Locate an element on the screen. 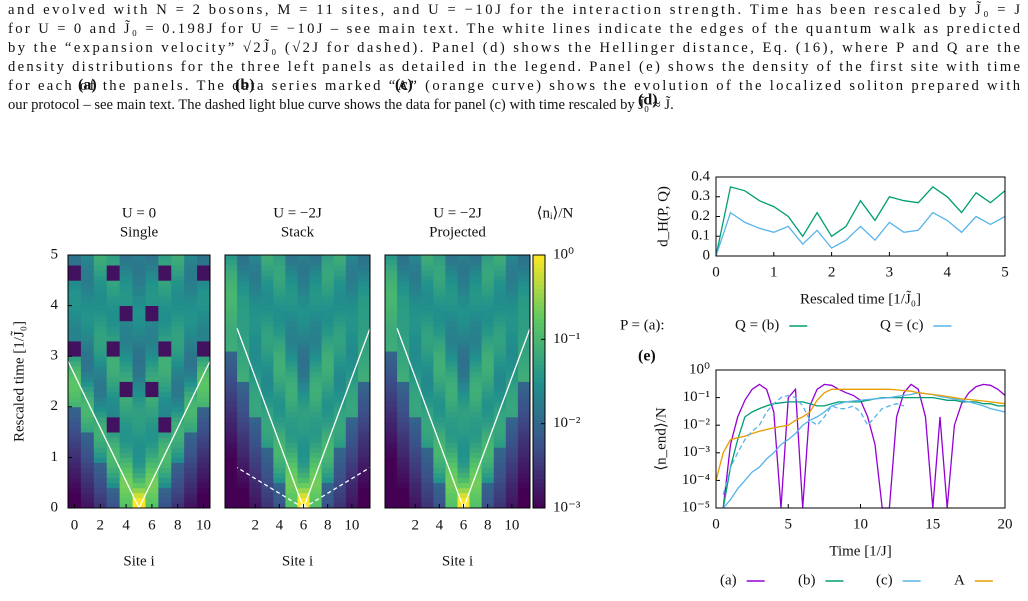 This screenshot has height=601, width=1028. heatmap-image is located at coordinates (139, 382).